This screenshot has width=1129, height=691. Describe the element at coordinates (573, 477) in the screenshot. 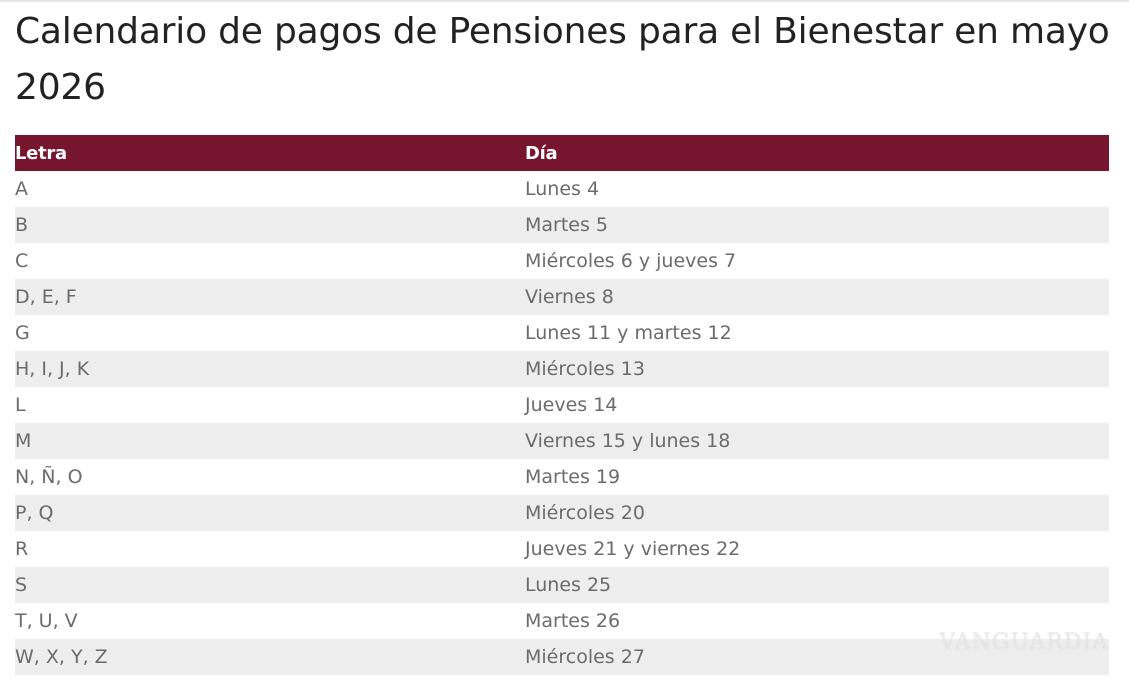

I see `day-cell: Martes 19` at that location.